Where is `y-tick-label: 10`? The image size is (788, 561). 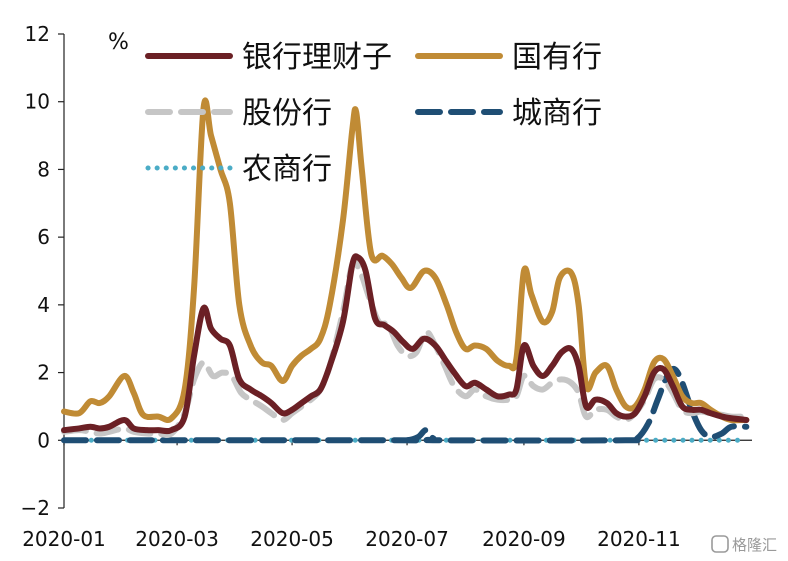 y-tick-label: 10 is located at coordinates (37, 102).